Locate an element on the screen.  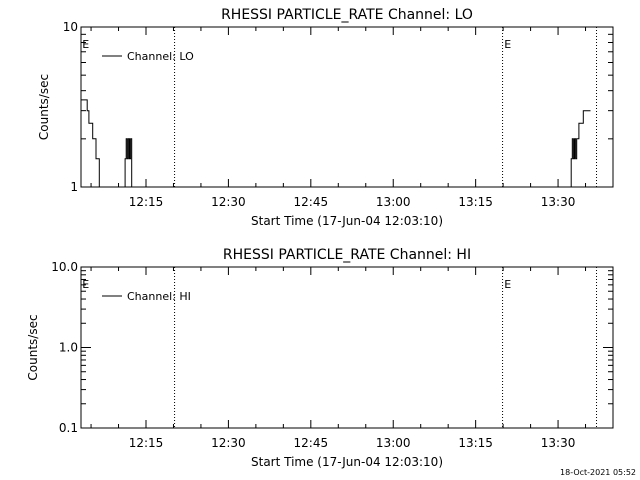
legend-label: Channel: LO is located at coordinates (160, 56).